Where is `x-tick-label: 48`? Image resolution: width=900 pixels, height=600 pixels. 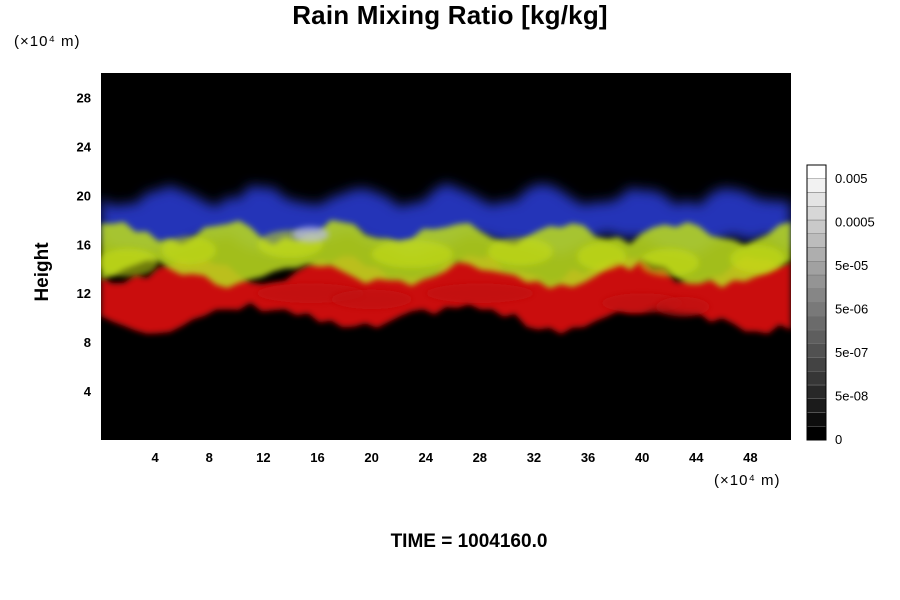 x-tick-label: 48 is located at coordinates (750, 457).